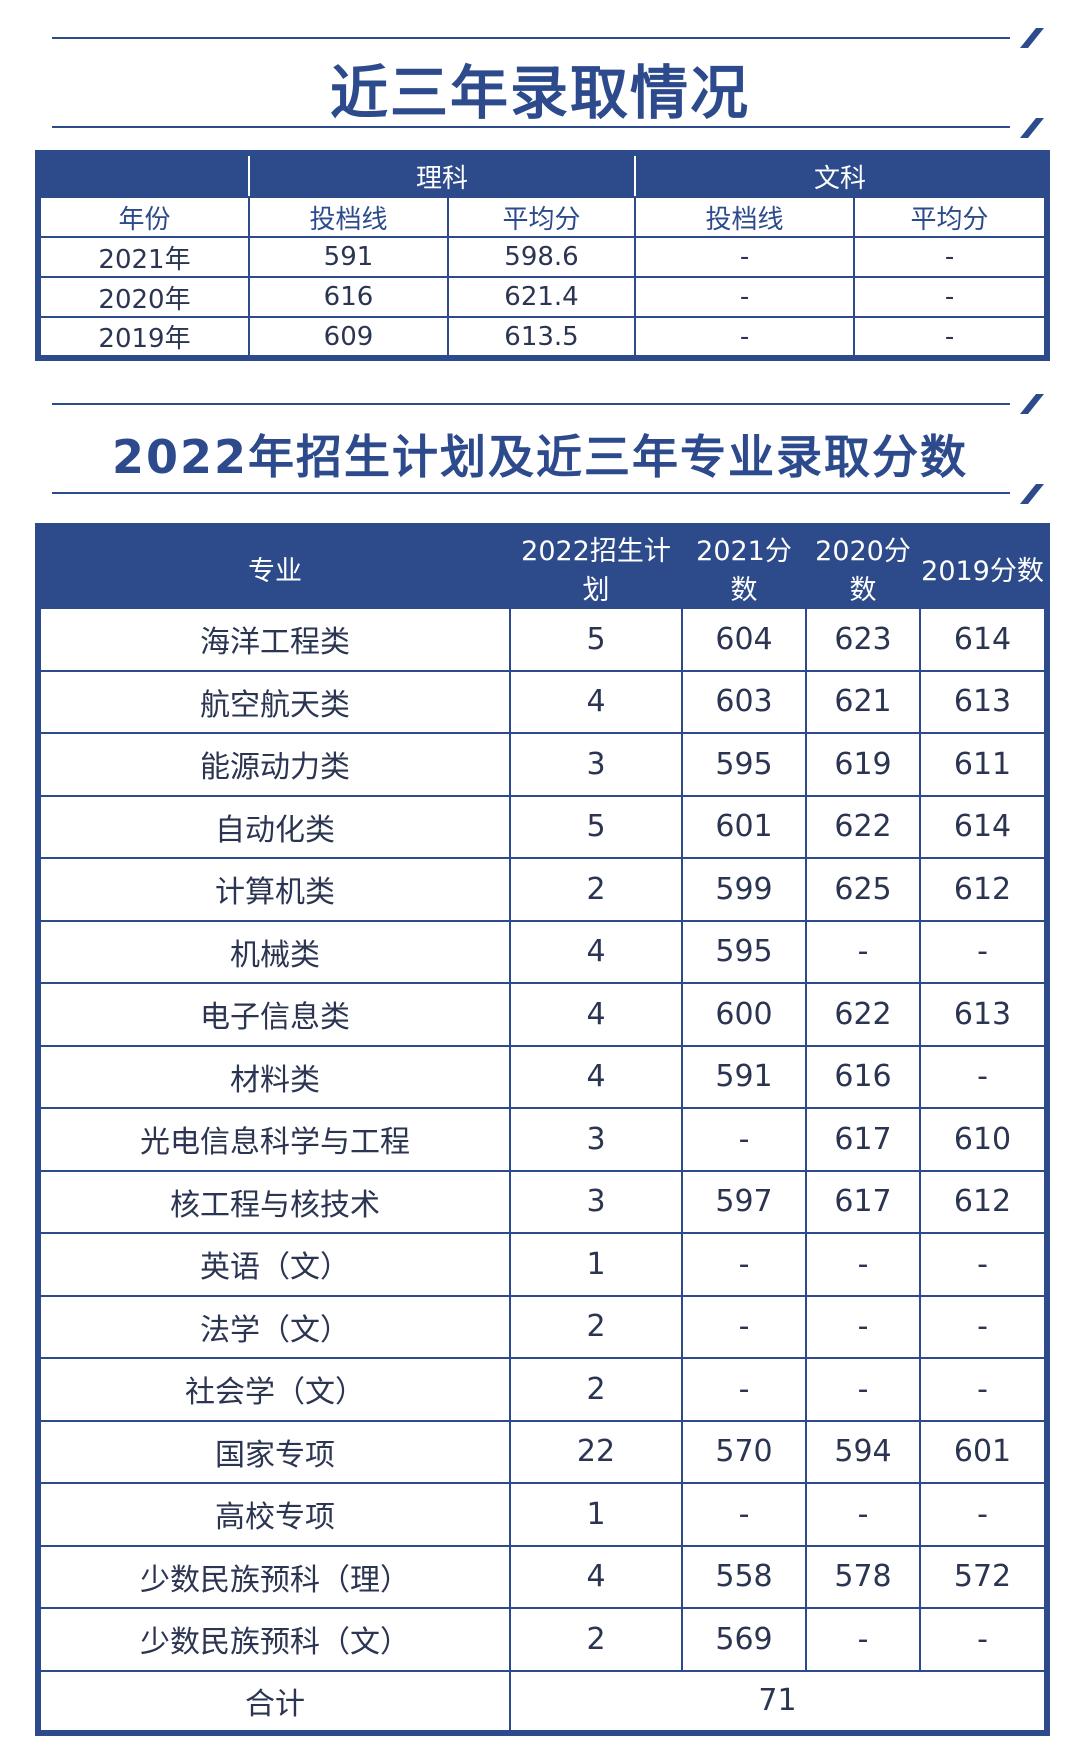 The image size is (1080, 1741). Describe the element at coordinates (542, 764) in the screenshot. I see `table-row: 能源动力类 3 595 619 611` at that location.